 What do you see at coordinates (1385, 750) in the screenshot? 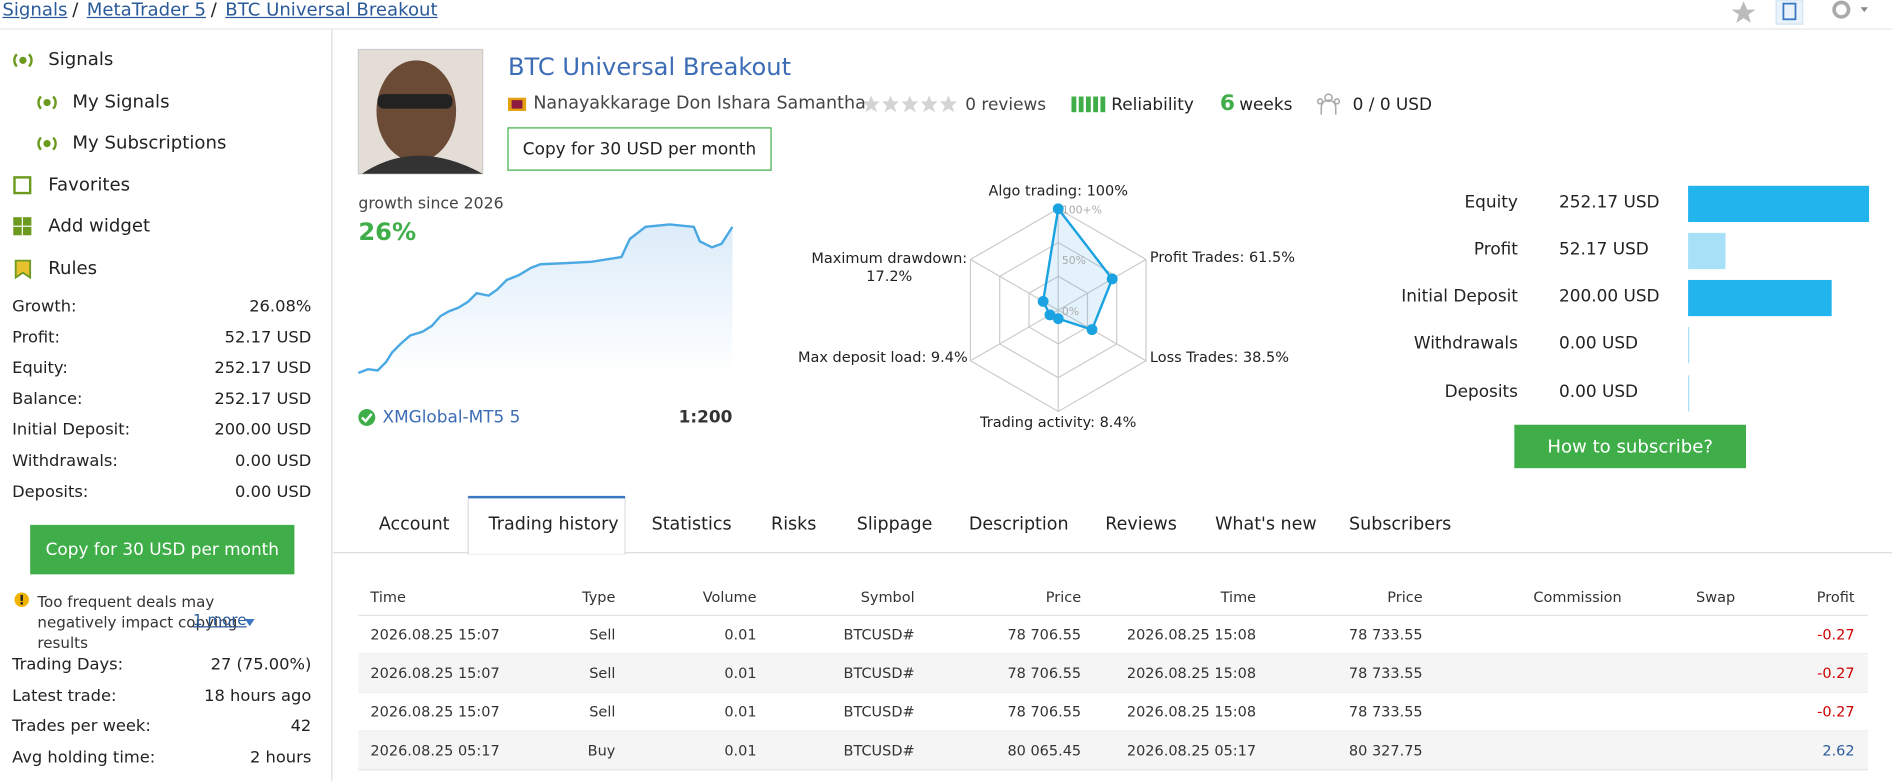
I see `table-cell: 80 327.75` at bounding box center [1385, 750].